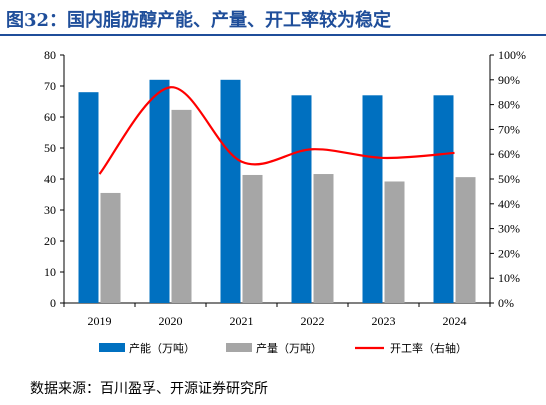 This screenshot has height=405, width=546. What do you see at coordinates (199, 20) in the screenshot?
I see `page-title: 图32：国内脂肪醇产能、产量、开工率较为稳定` at bounding box center [199, 20].